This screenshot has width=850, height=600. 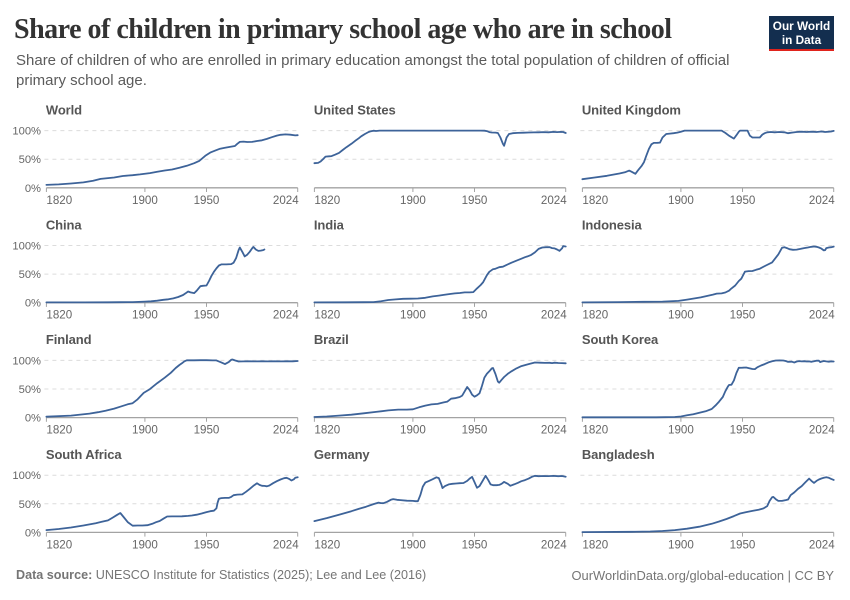 What do you see at coordinates (355, 109) in the screenshot?
I see `svg-text: United States` at bounding box center [355, 109].